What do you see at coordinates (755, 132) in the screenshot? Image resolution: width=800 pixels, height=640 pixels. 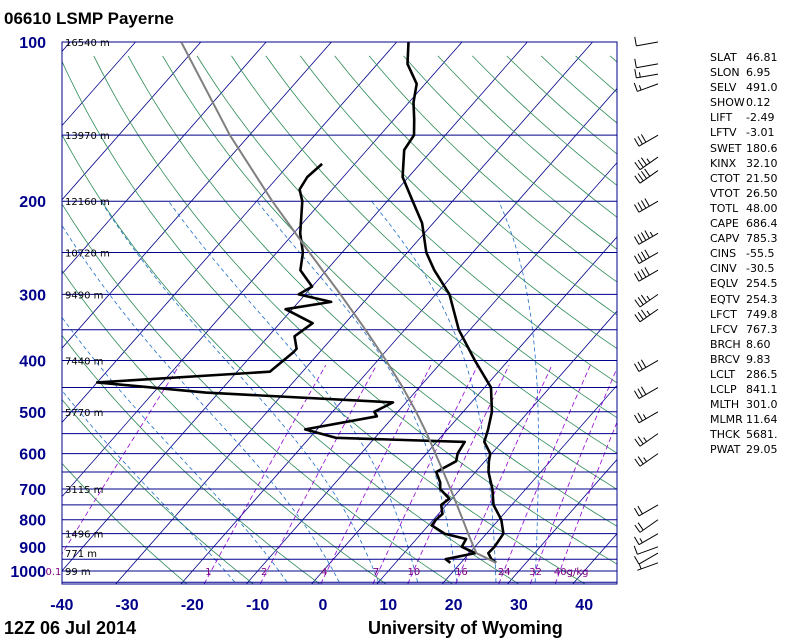 I see `index-row: LFTV -3.01` at bounding box center [755, 132].